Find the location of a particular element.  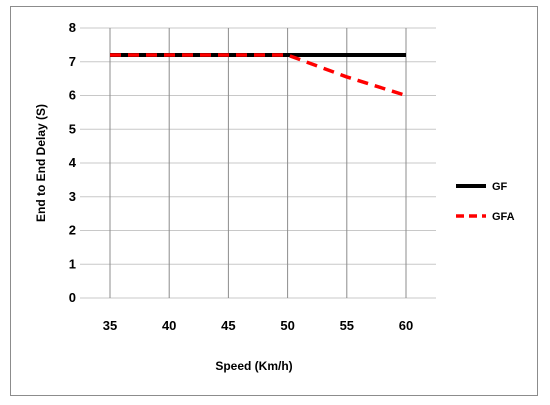

legend: GF GFA is located at coordinates (485, 202).